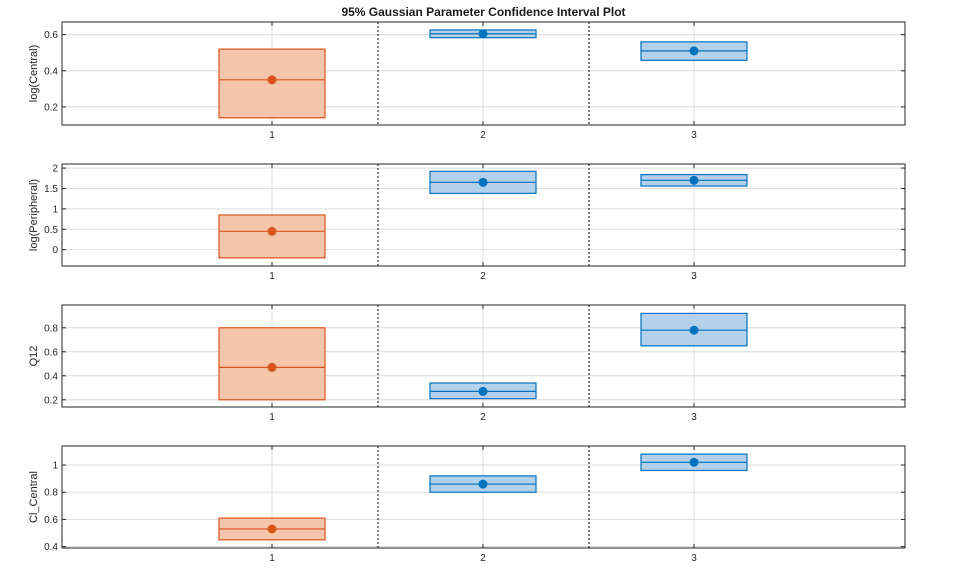 This screenshot has width=959, height=577. Describe the element at coordinates (34, 73) in the screenshot. I see `y-axis-label: log(Central)` at that location.